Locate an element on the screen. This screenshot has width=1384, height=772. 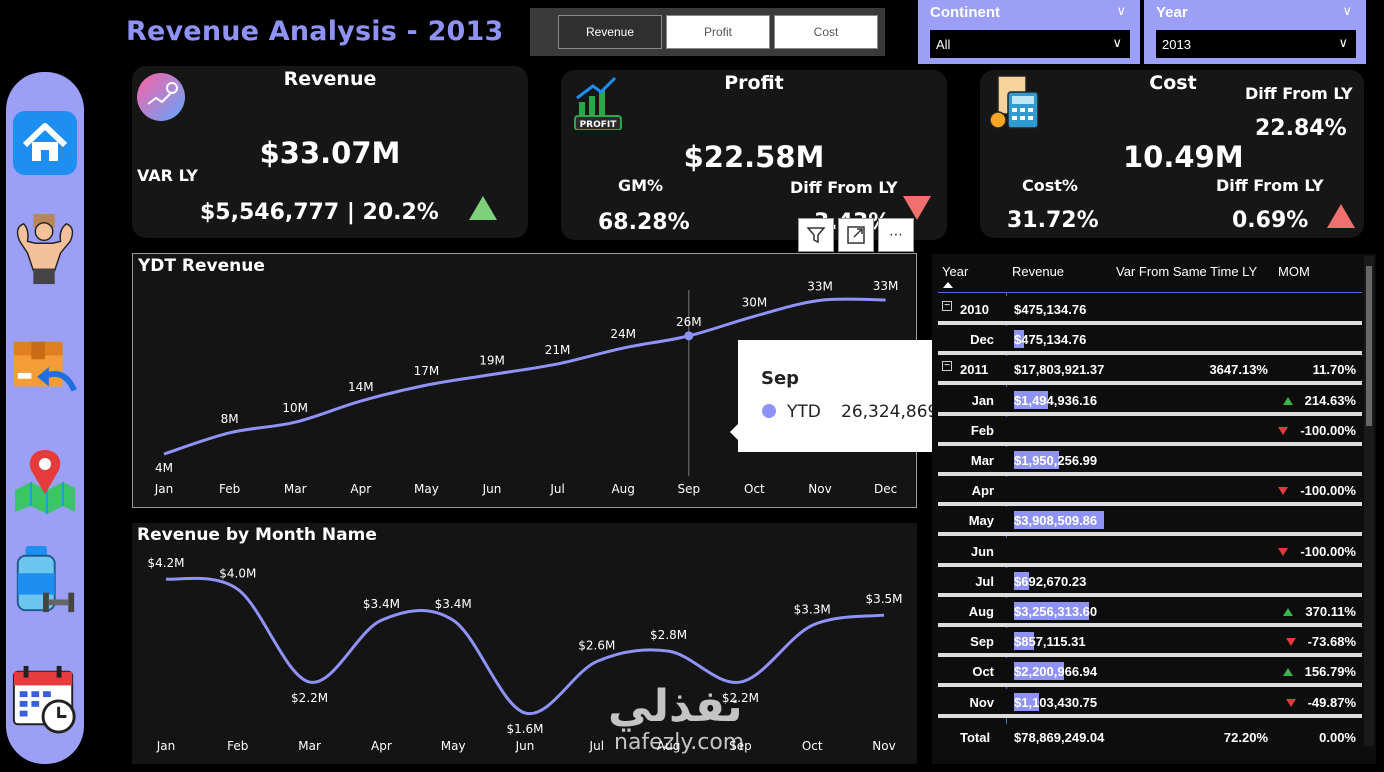
header-divider is located at coordinates (1150, 292).